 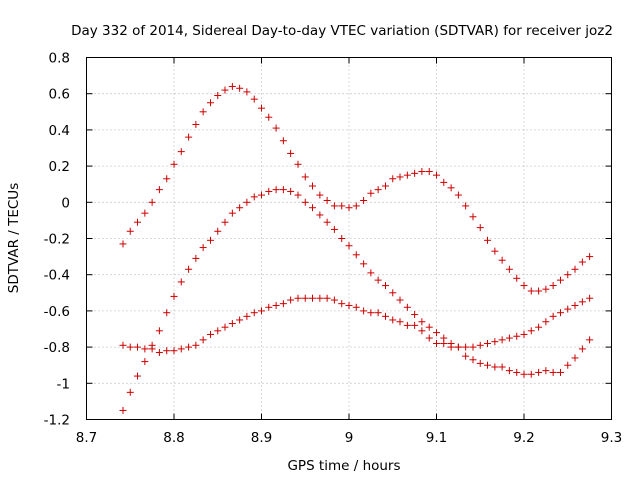 What do you see at coordinates (57, 240) in the screenshot?
I see `y-tick-labels: -1.2 -1 -0.8 -0.6 -0.4 -0.2 0 0.2 0.4 0.6 0.8` at bounding box center [57, 240].